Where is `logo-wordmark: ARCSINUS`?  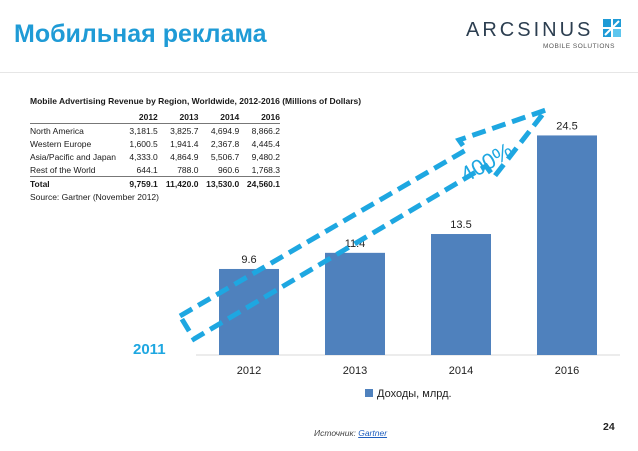
logo-wordmark: ARCSINUS is located at coordinates (530, 30).